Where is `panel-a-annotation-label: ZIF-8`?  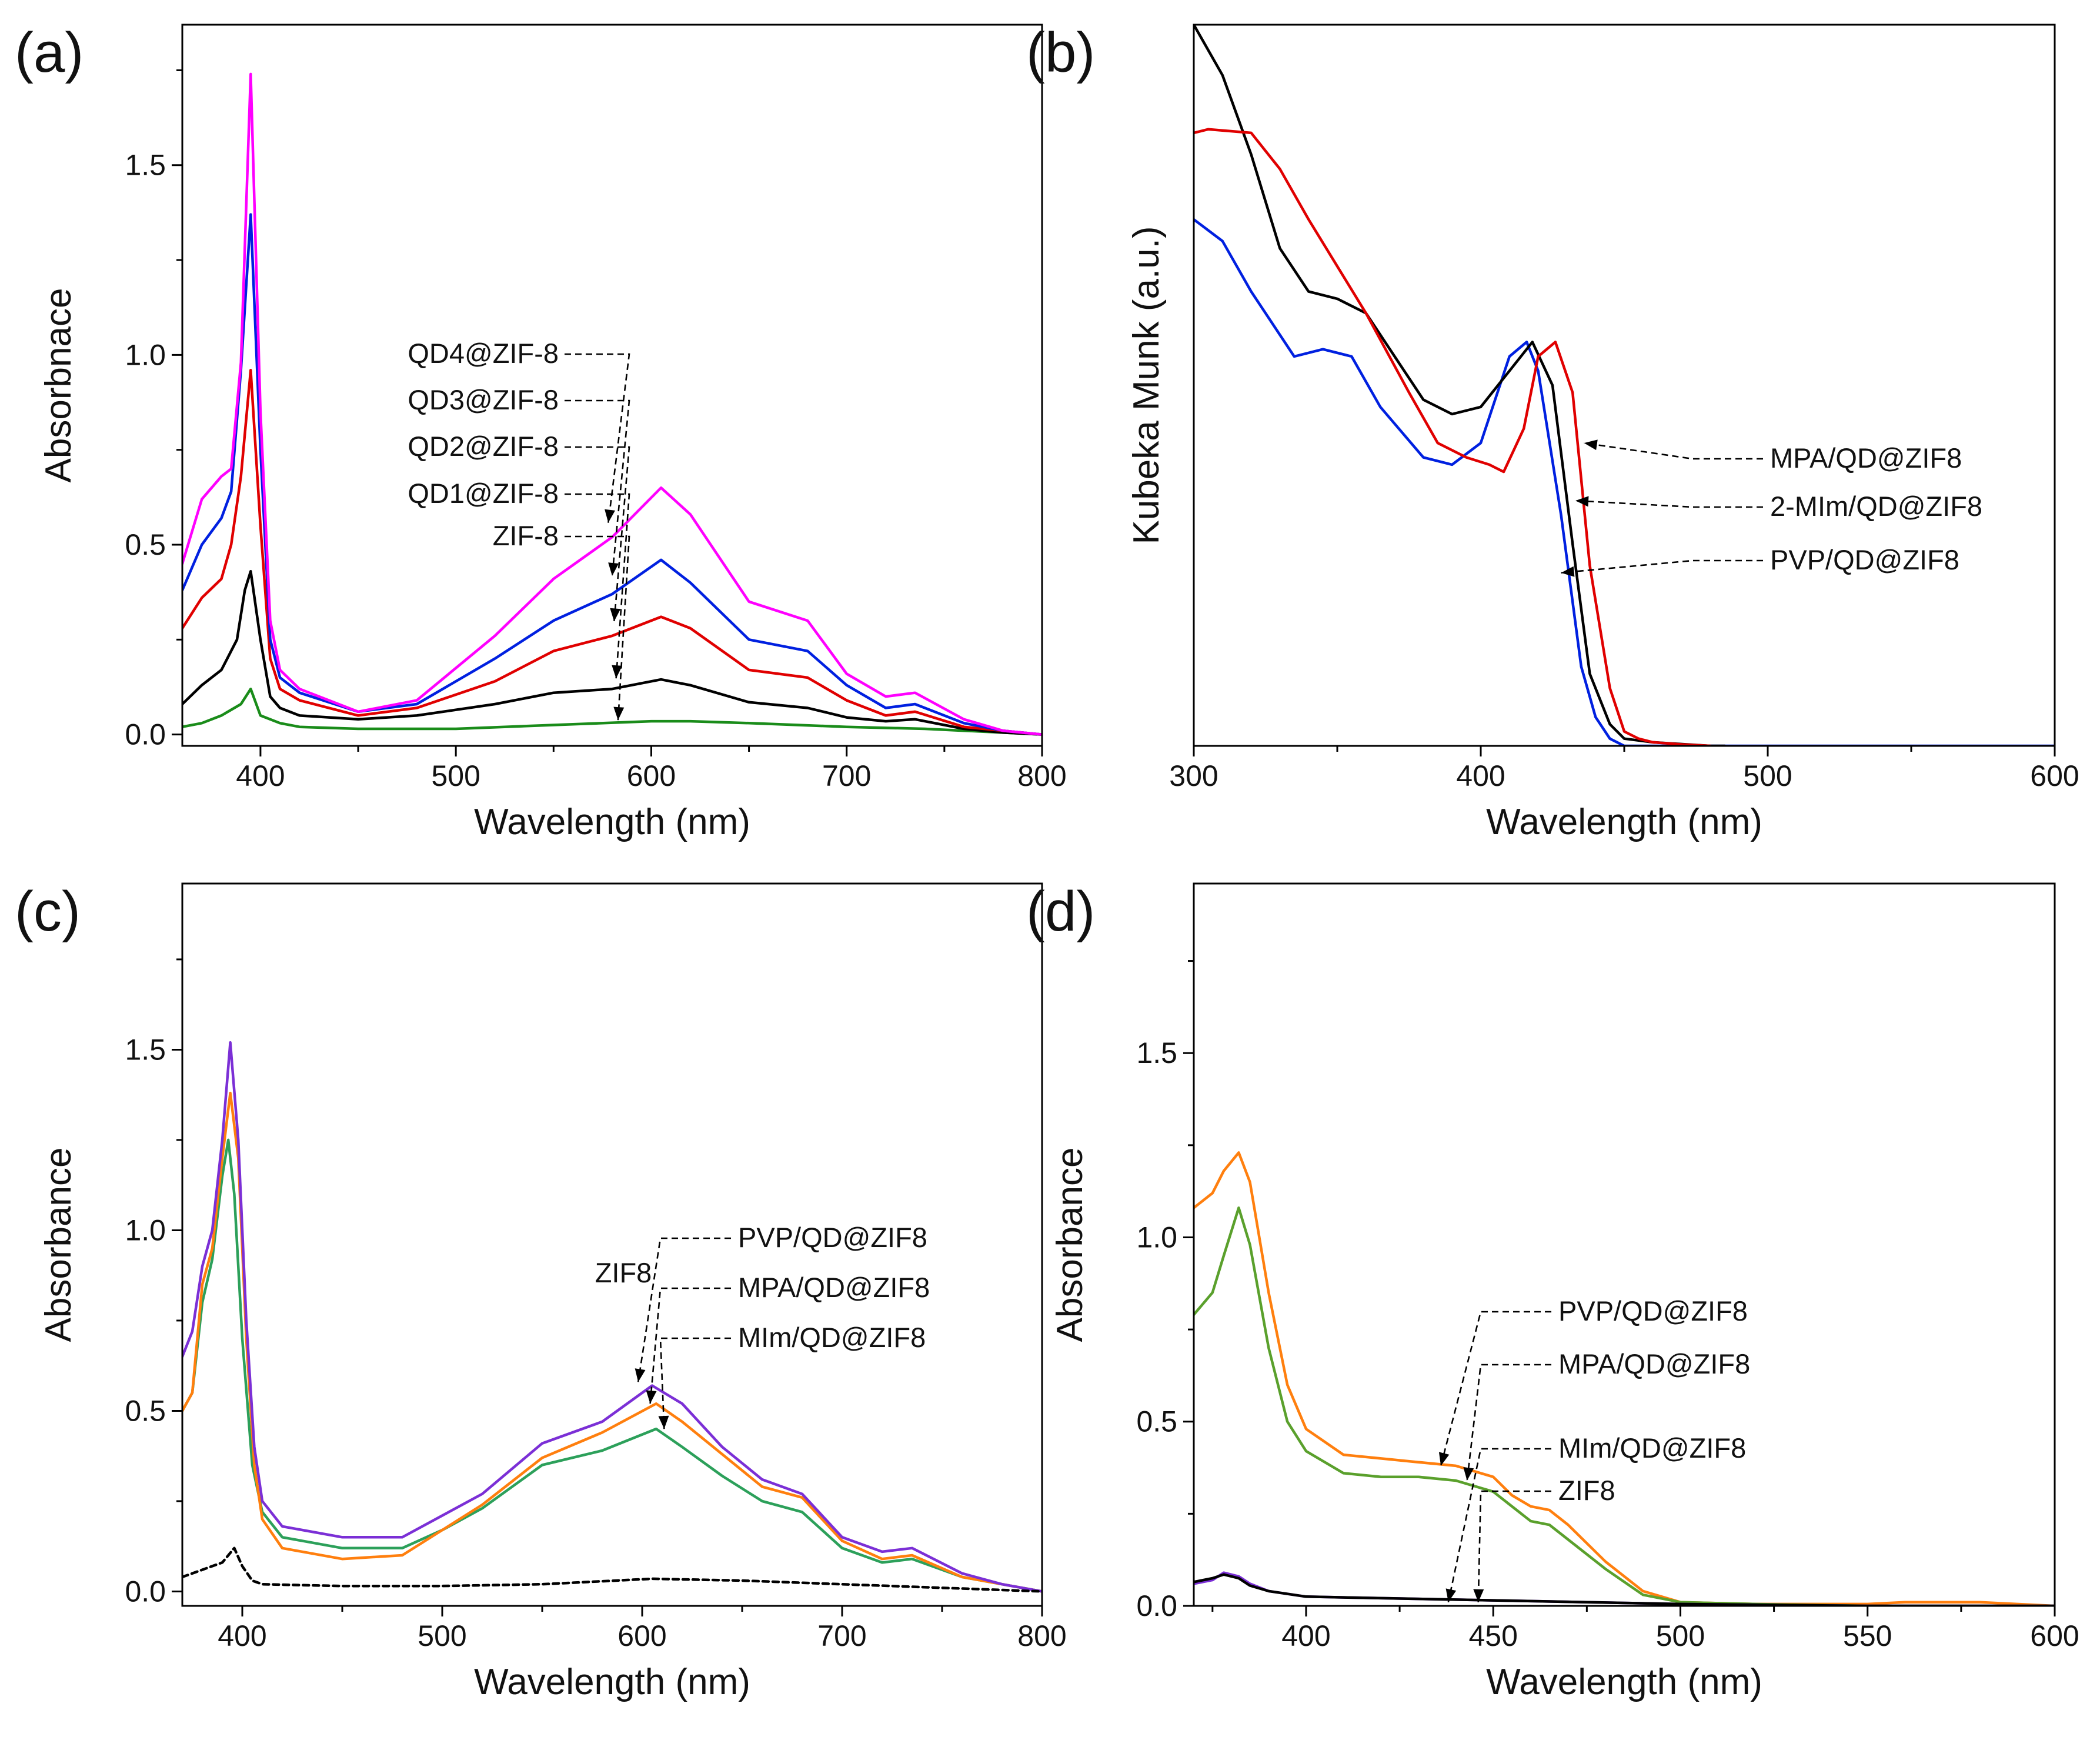
panel-a-annotation-label: ZIF-8 is located at coordinates (526, 535).